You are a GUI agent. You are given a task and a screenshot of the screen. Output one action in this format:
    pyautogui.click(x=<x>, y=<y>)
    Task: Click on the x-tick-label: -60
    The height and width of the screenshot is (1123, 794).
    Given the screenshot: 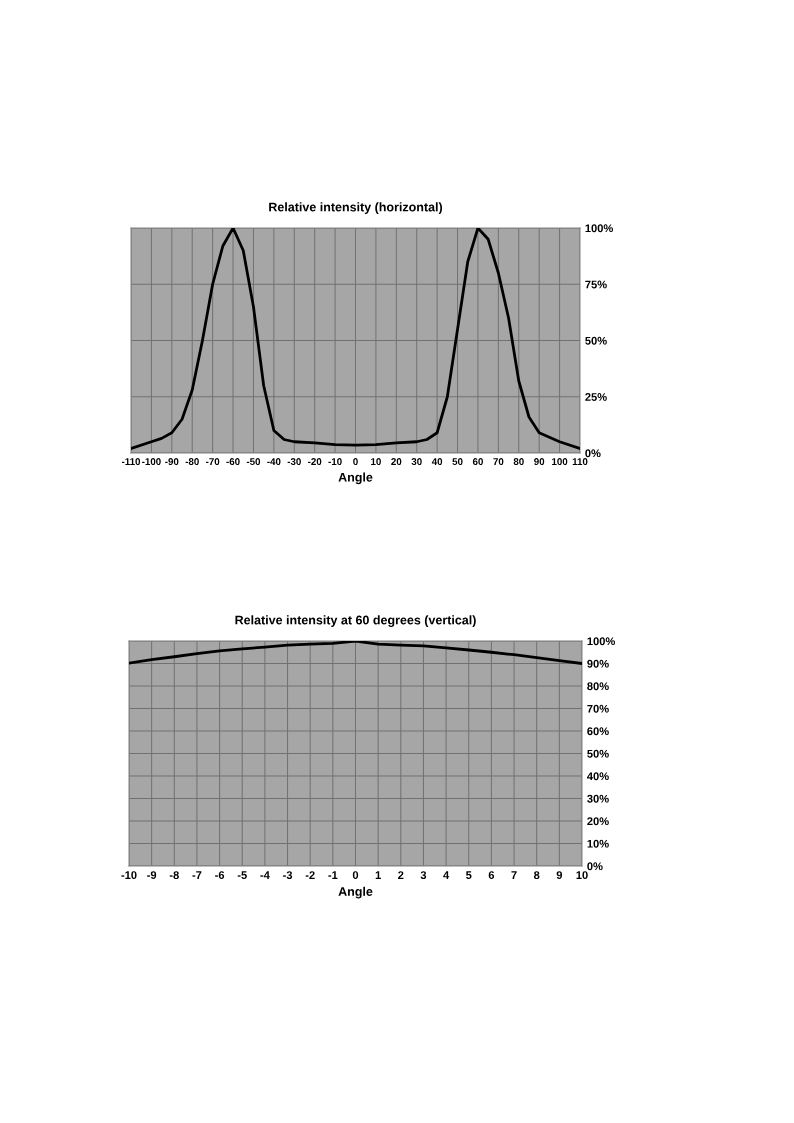 What is the action you would take?
    pyautogui.click(x=233, y=461)
    